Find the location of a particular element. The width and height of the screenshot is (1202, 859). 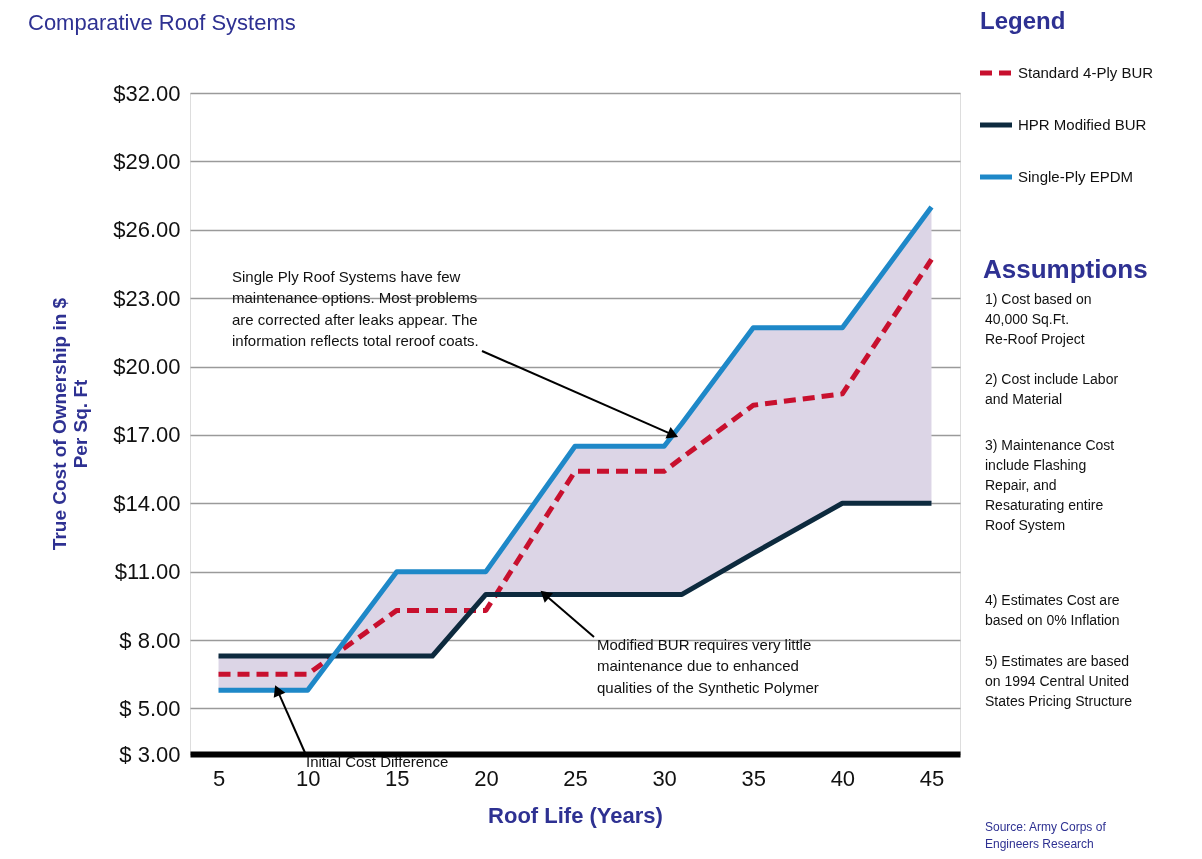

text: 1) Cost based on 40,000 Sq.Ft. Re-Roof Project is located at coordinates (1038, 319).